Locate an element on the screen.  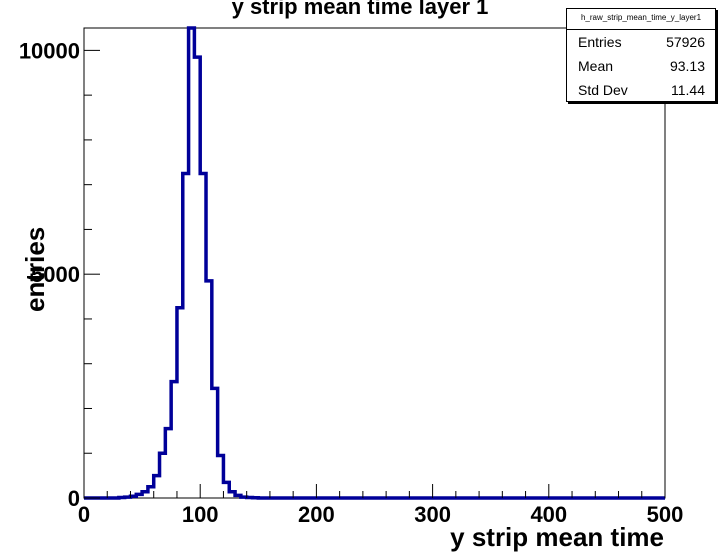
chart-title: y strip mean time layer 1 is located at coordinates (360, 9).